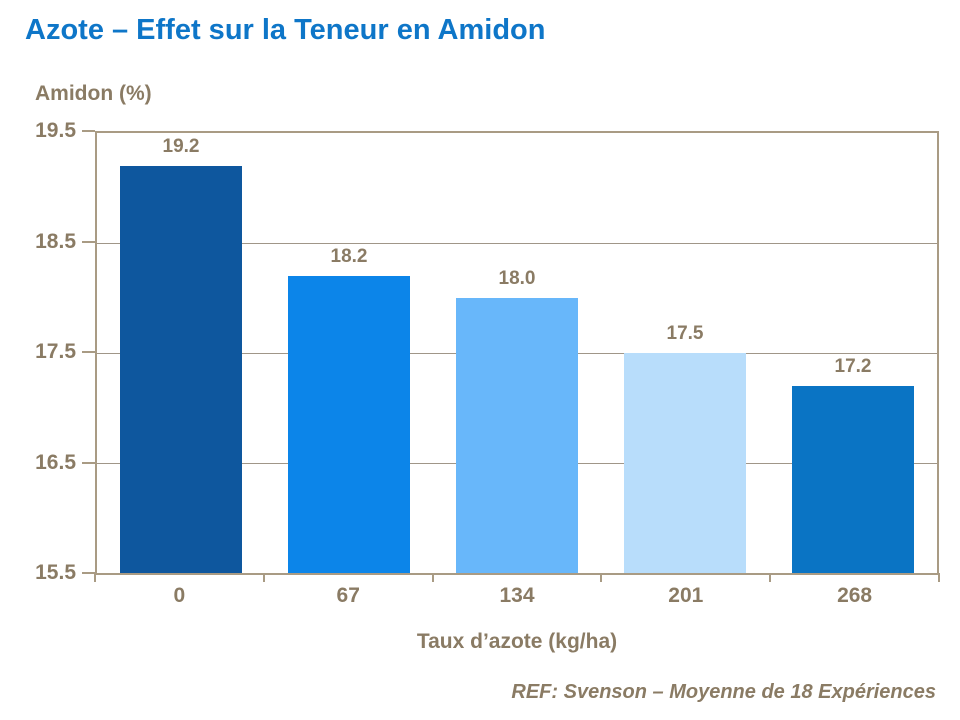 Image resolution: width=960 pixels, height=720 pixels. Describe the element at coordinates (348, 595) in the screenshot. I see `x-tick-label: 67` at that location.